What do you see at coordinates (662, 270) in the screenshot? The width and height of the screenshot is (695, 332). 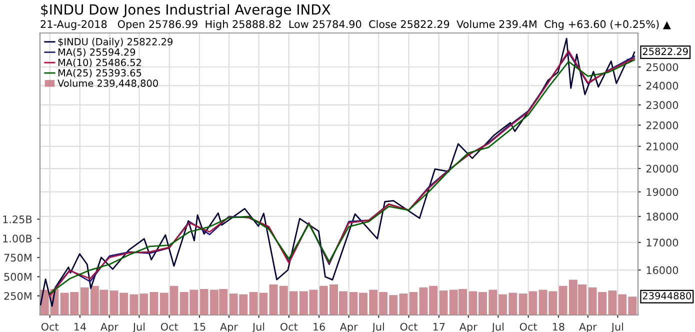 I see `y2-tick-label: 16000` at bounding box center [662, 270].